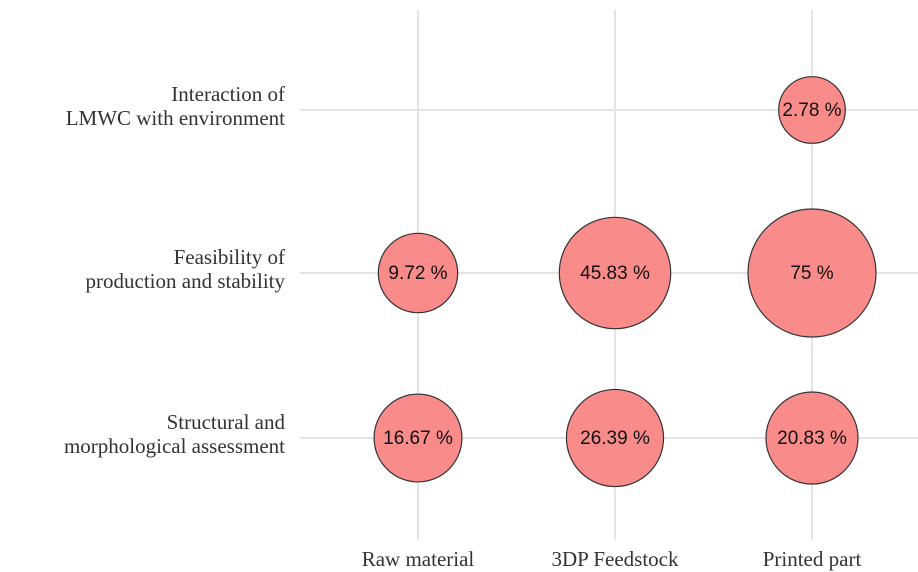 The image size is (918, 572). I want to click on value-label: 75 %, so click(811, 273).